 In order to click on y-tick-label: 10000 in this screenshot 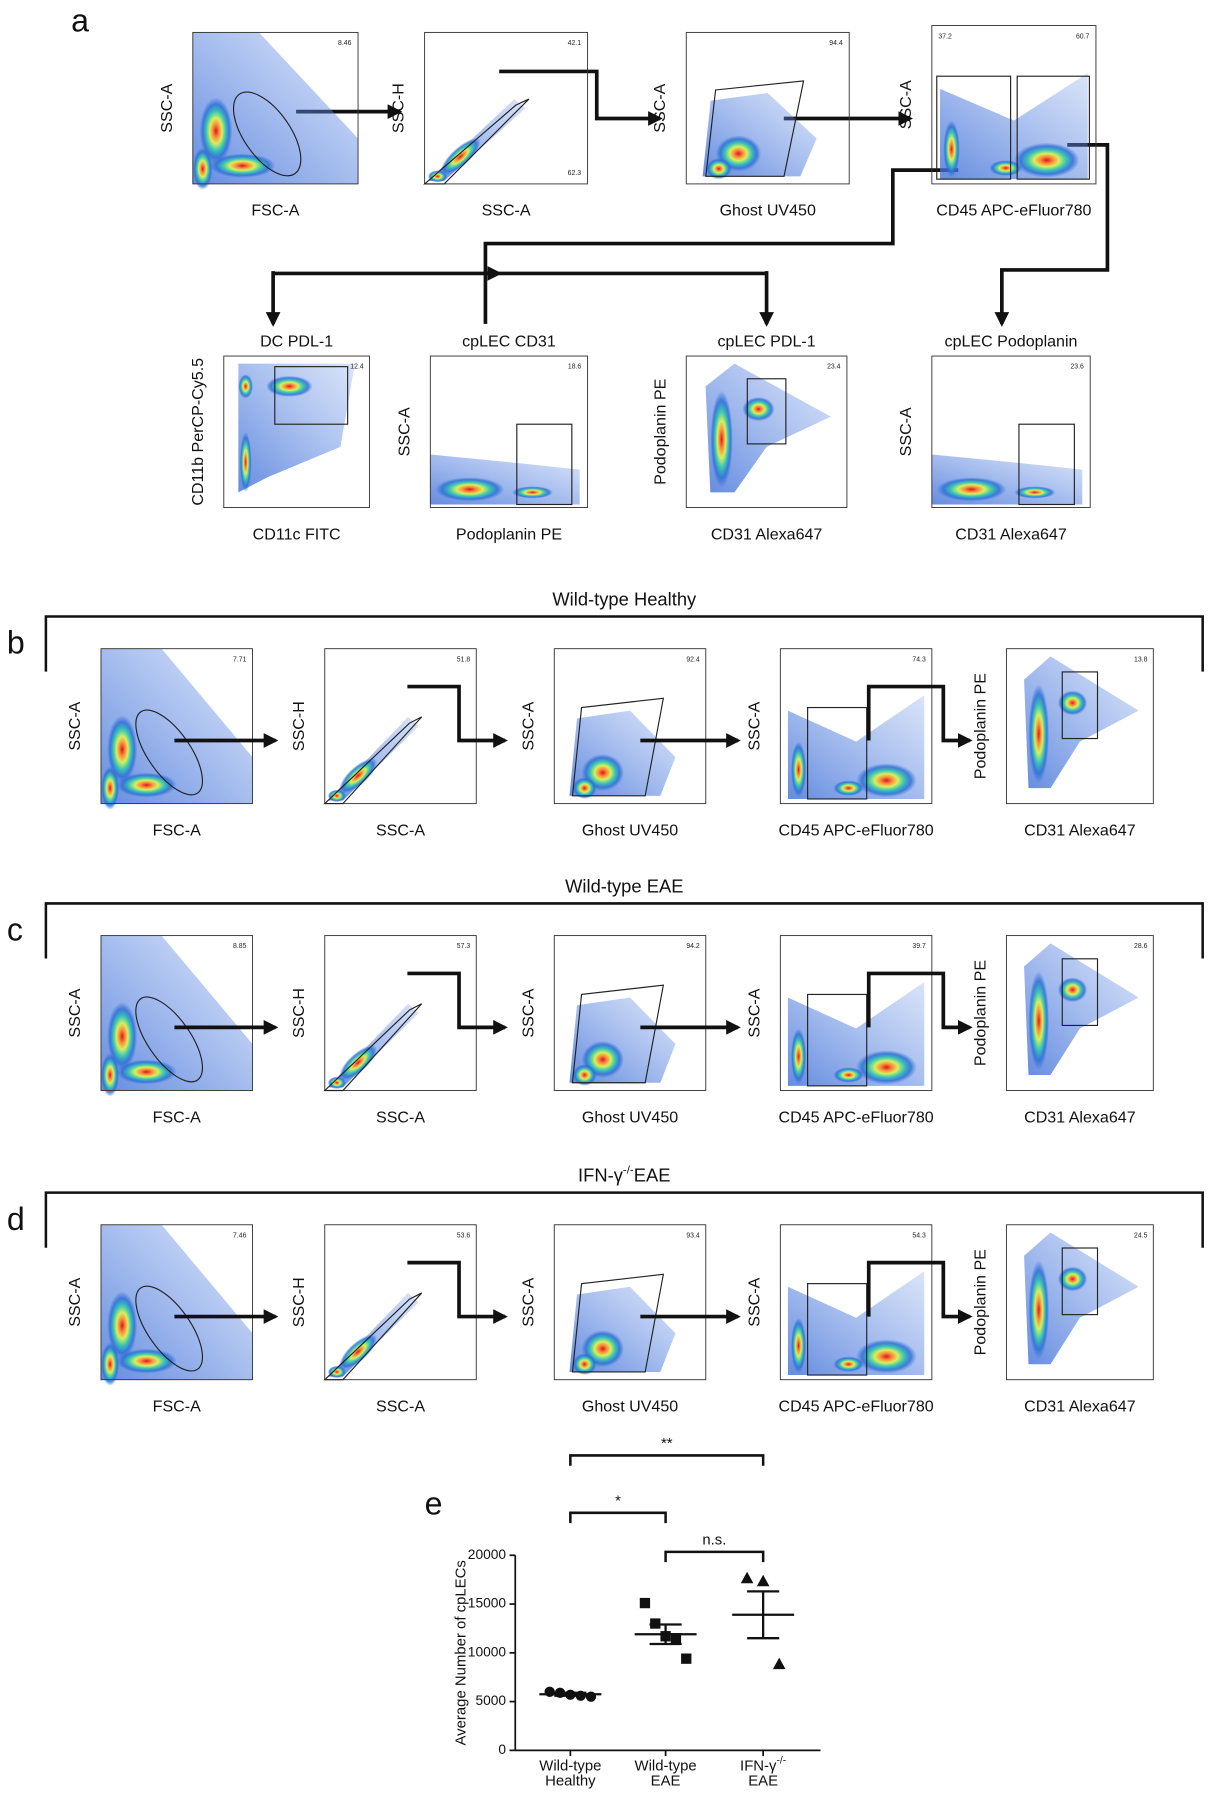, I will do `click(487, 1651)`.